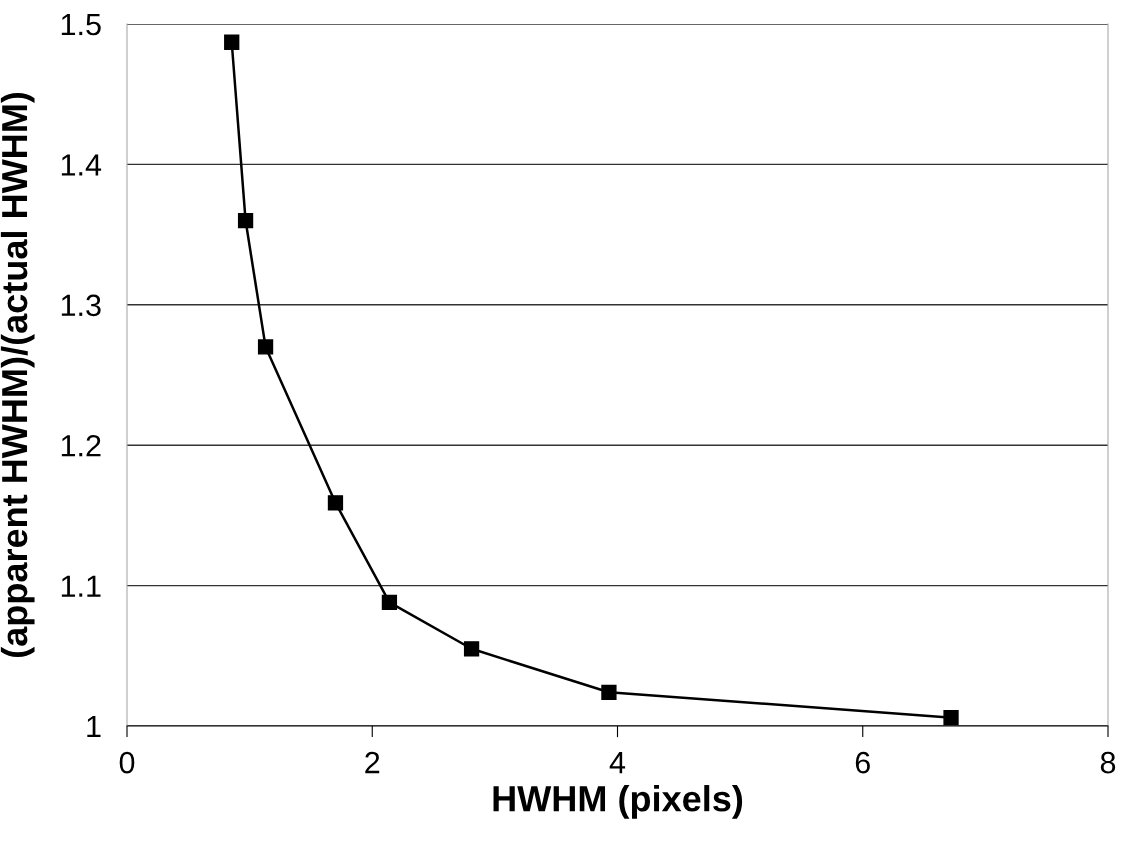 The image size is (1124, 846). Describe the element at coordinates (862, 762) in the screenshot. I see `x-tick-label: 6` at that location.